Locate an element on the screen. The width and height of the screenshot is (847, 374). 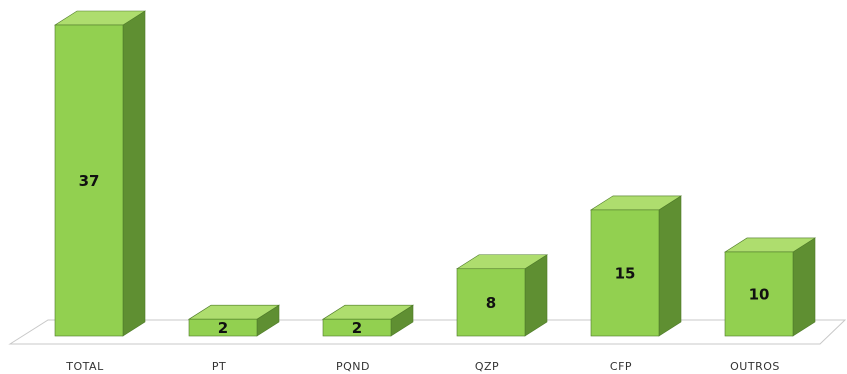
data-label: 37 is located at coordinates (89, 181).